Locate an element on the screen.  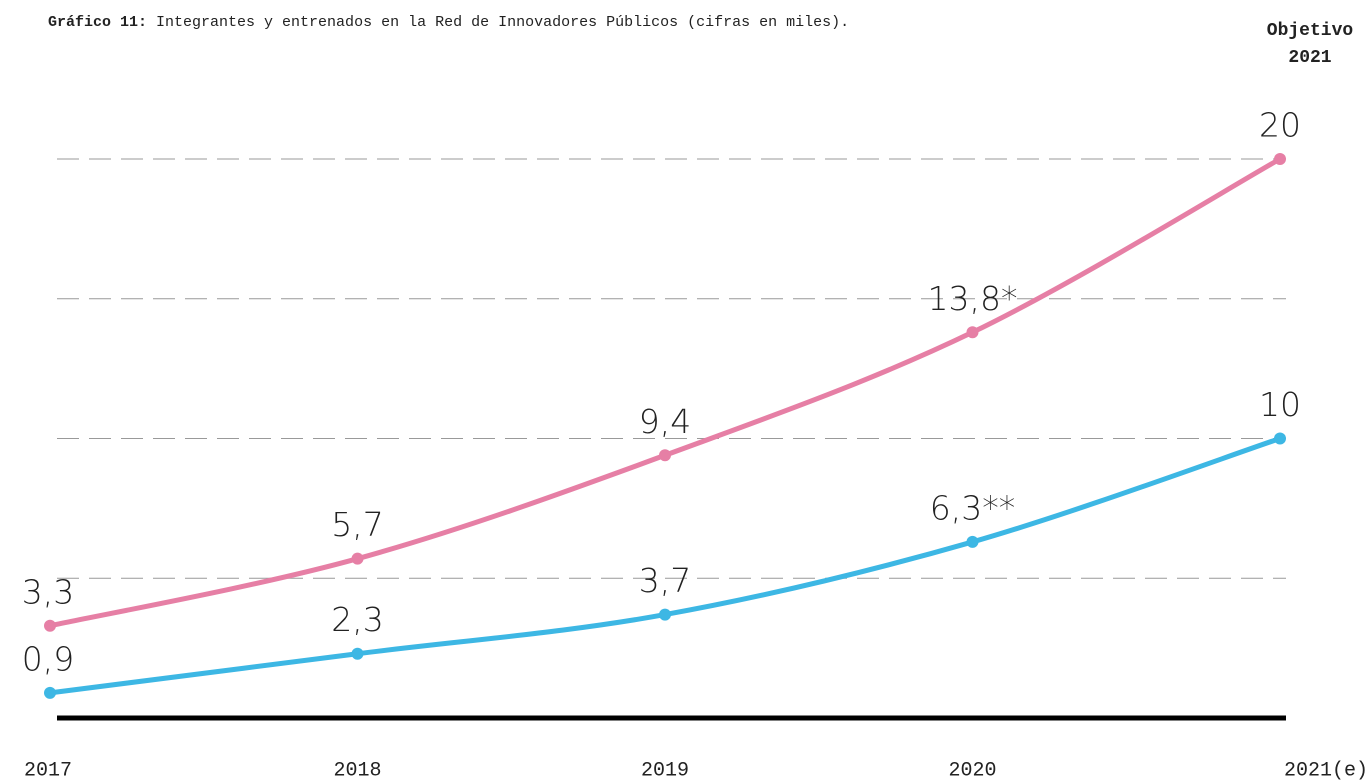
data-label: 20 is located at coordinates (1280, 125).